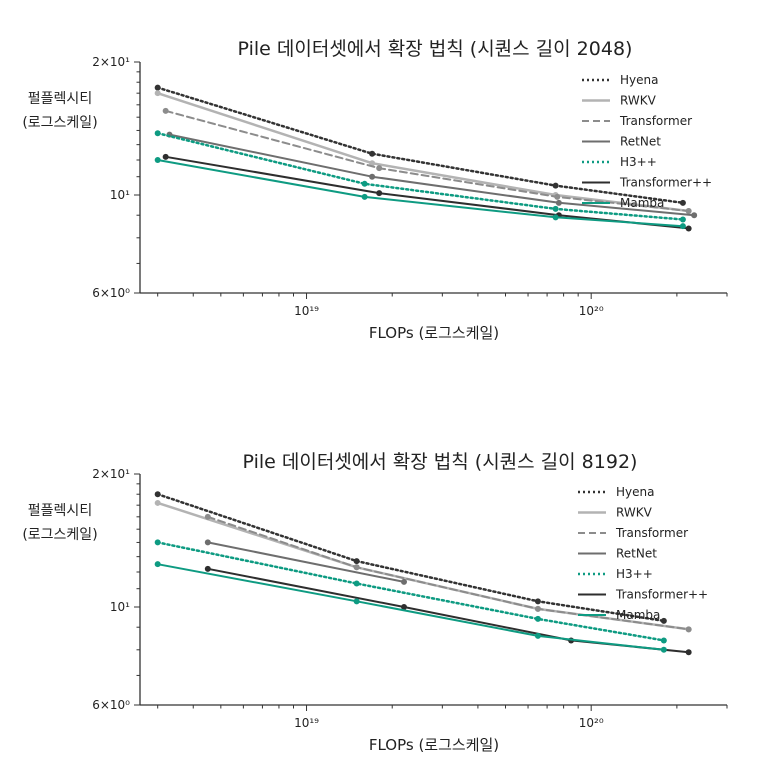 This screenshot has width=784, height=770. What do you see at coordinates (435, 49) in the screenshot?
I see `chart-title: Pile 데이터셋에서 확장 법칙 (시퀀스 길이 2048)` at bounding box center [435, 49].